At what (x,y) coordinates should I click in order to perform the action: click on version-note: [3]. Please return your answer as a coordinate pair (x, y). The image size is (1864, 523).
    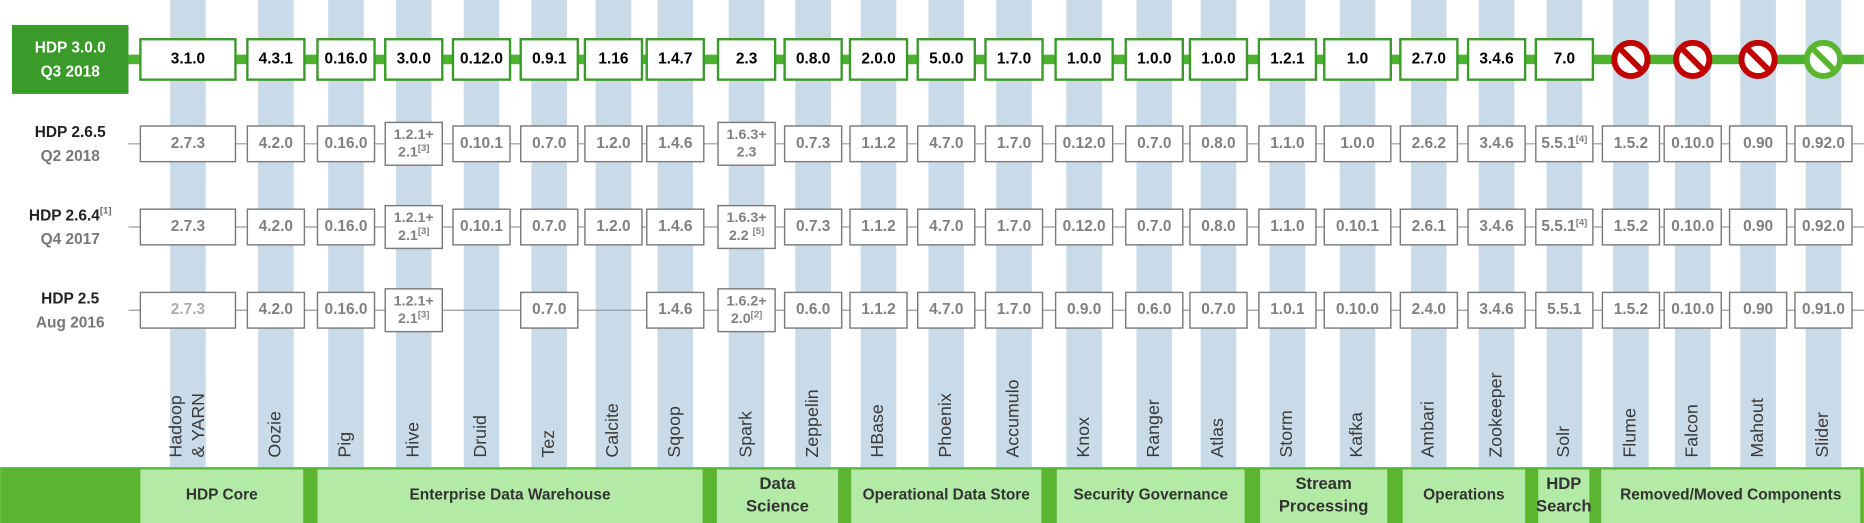
    Looking at the image, I should click on (424, 148).